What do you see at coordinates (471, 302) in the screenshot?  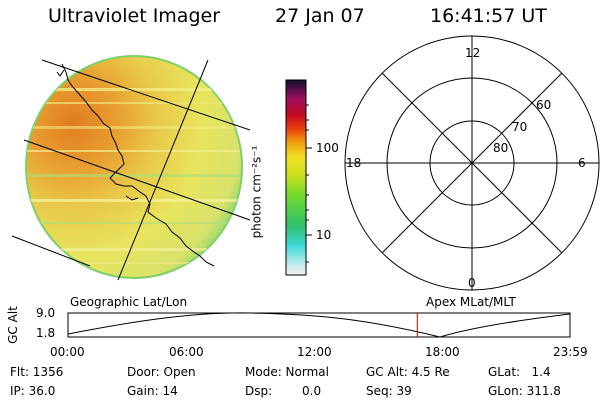 I see `apex-panel-label: Apex MLat/MLT` at bounding box center [471, 302].